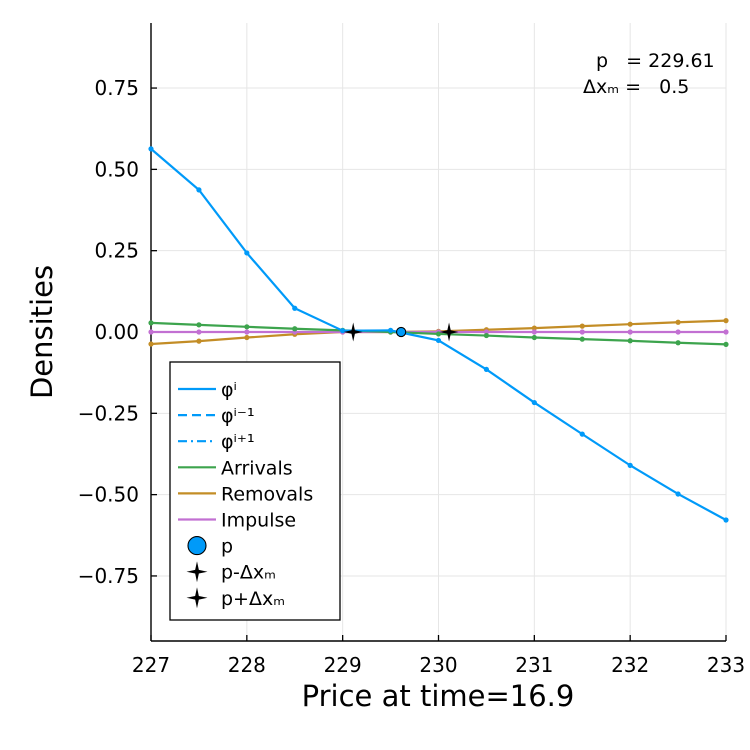 This screenshot has height=750, width=750. Describe the element at coordinates (227, 547) in the screenshot. I see `legend-label-p: p` at that location.